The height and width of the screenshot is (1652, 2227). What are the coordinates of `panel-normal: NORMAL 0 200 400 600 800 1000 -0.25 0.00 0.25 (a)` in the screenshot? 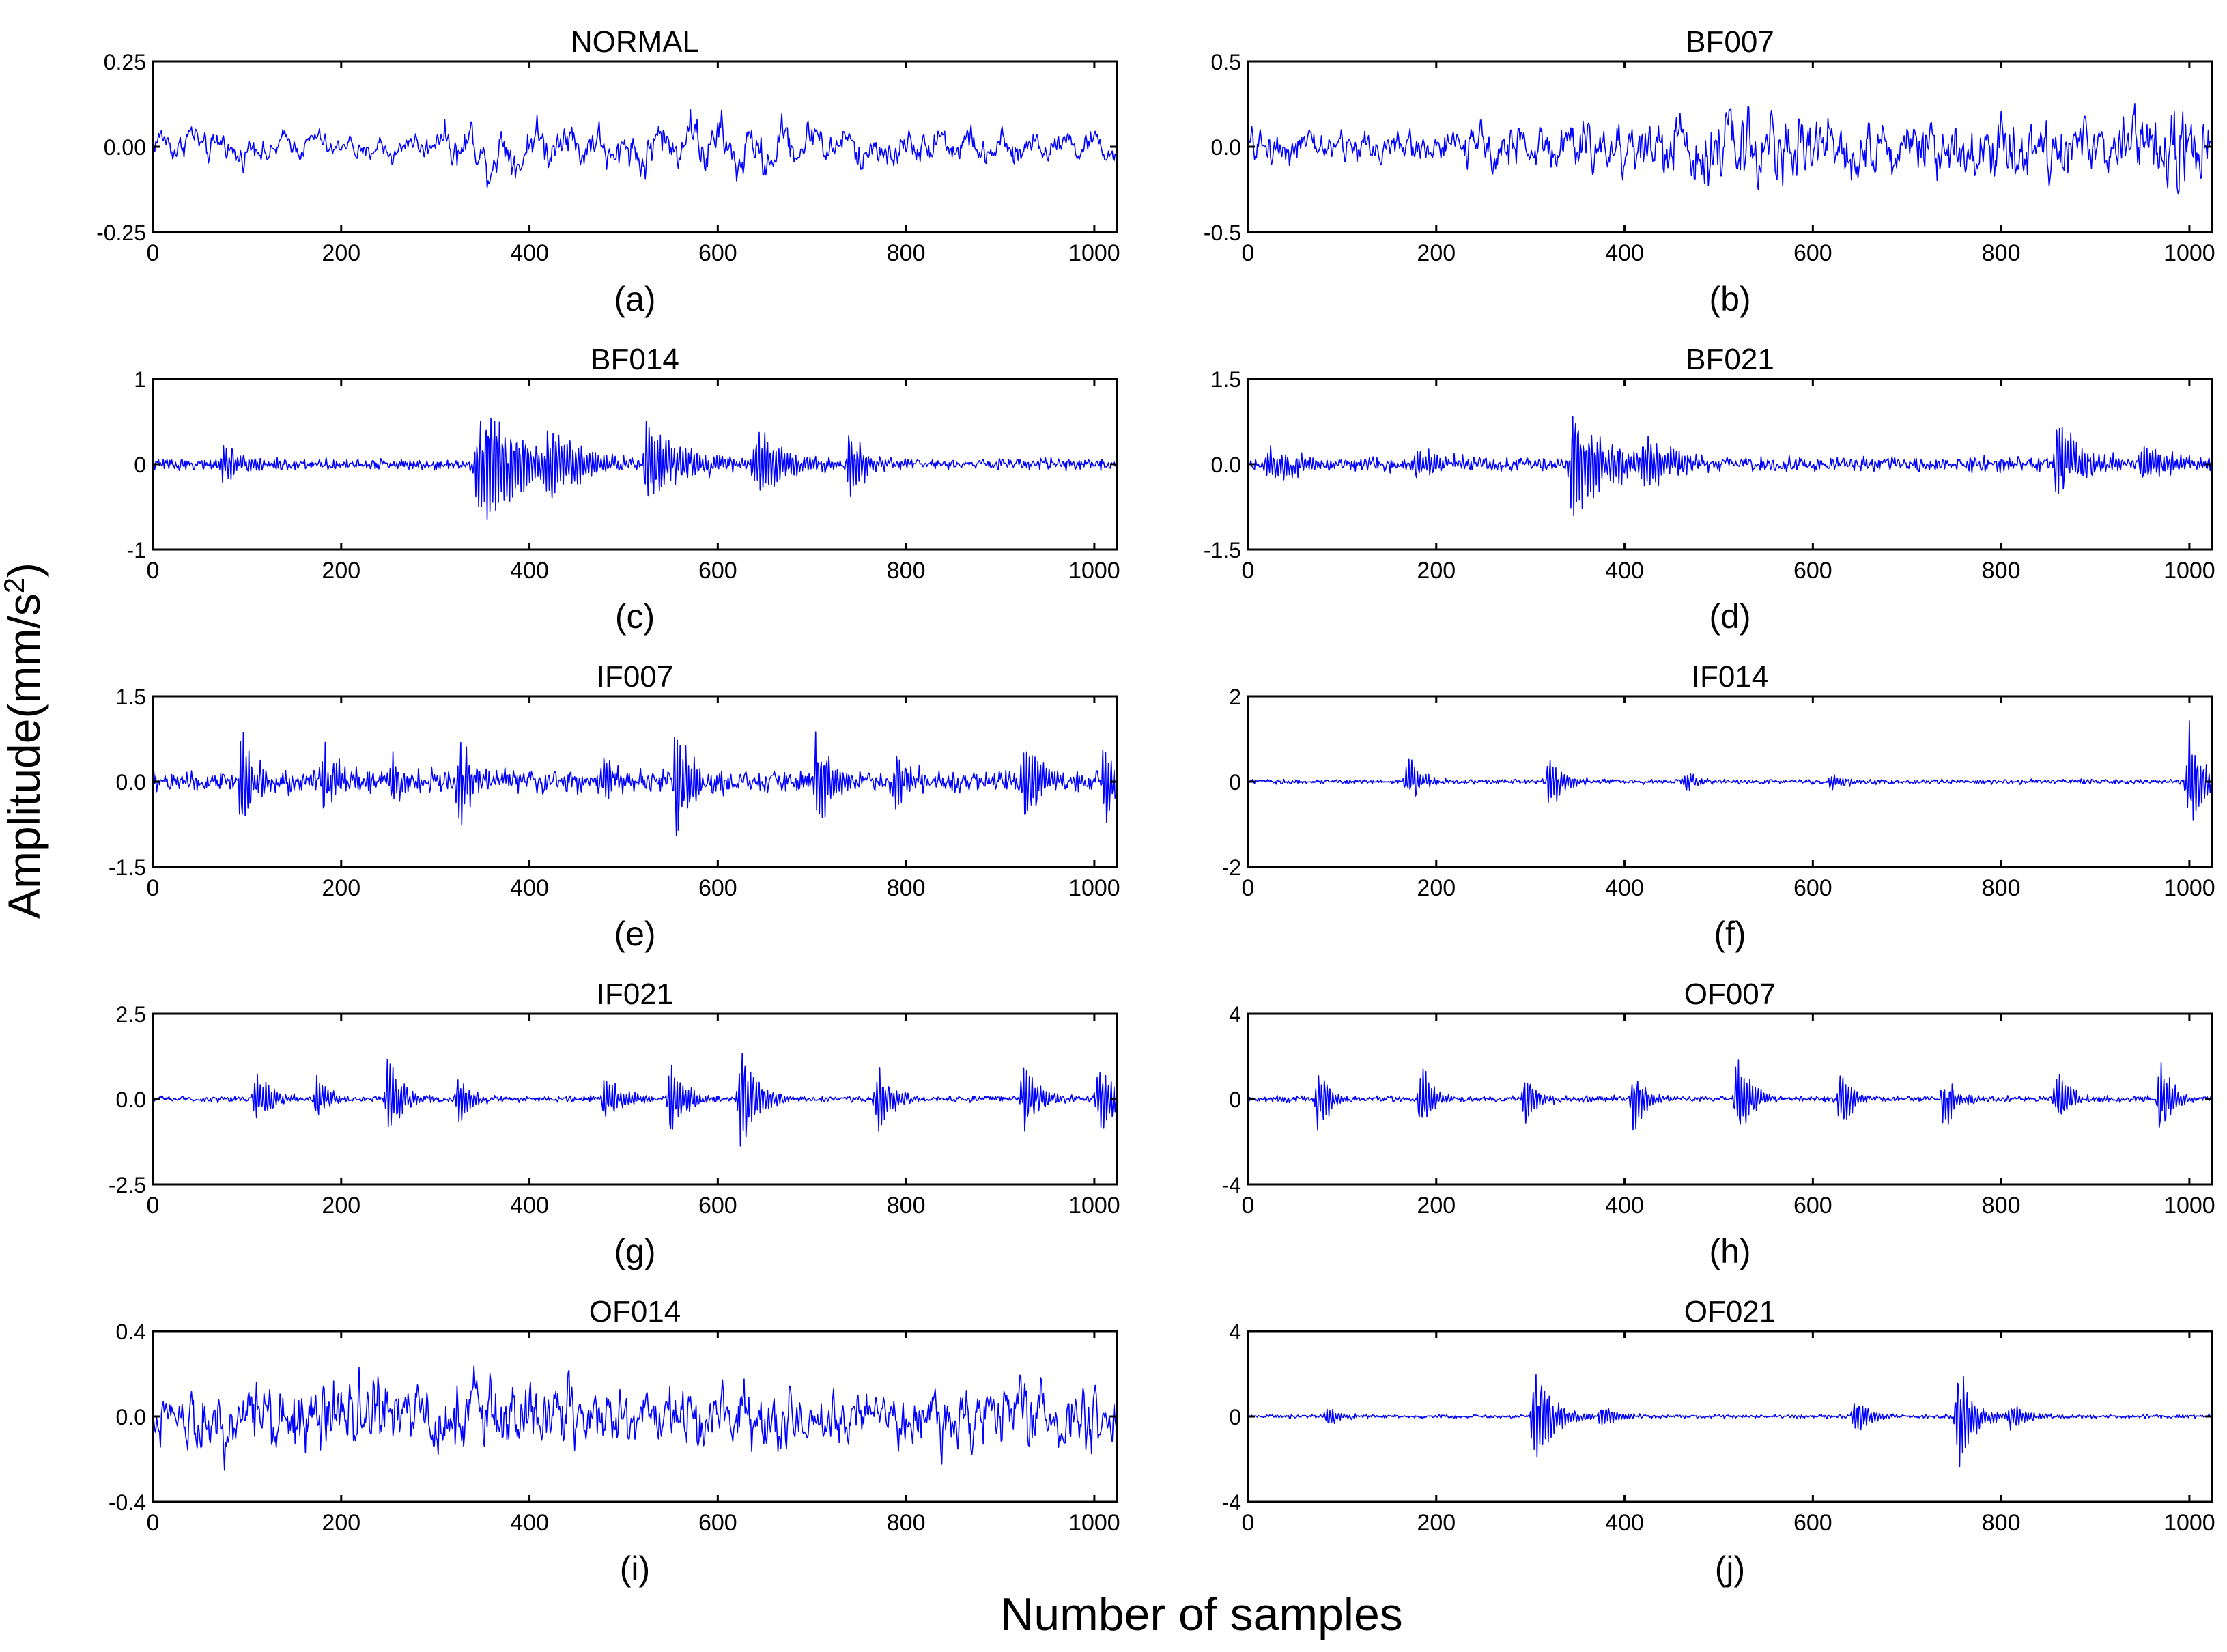 It's located at (608, 171).